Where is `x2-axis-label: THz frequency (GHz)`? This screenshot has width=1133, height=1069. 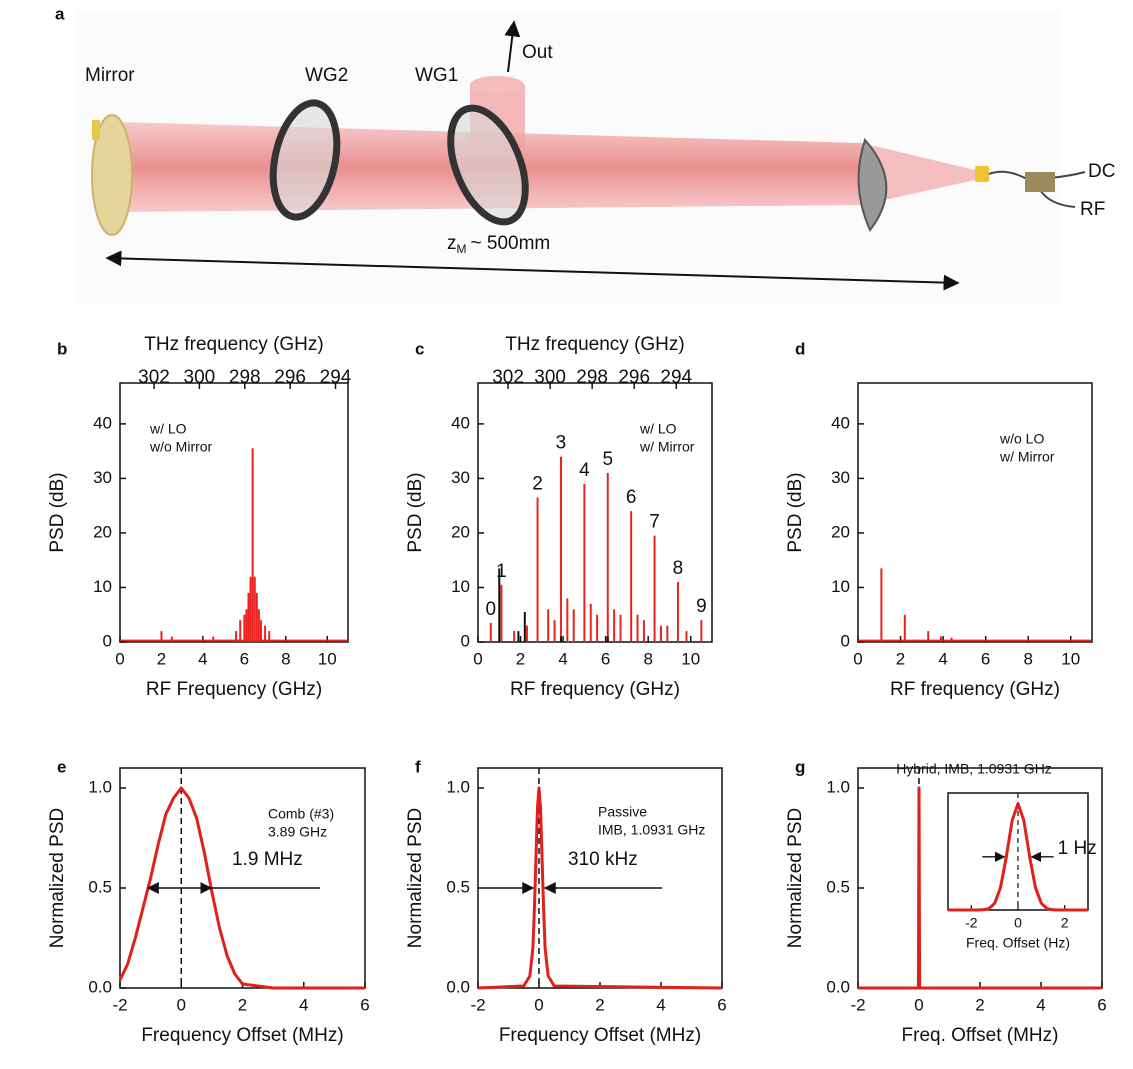
x2-axis-label: THz frequency (GHz) is located at coordinates (233, 344).